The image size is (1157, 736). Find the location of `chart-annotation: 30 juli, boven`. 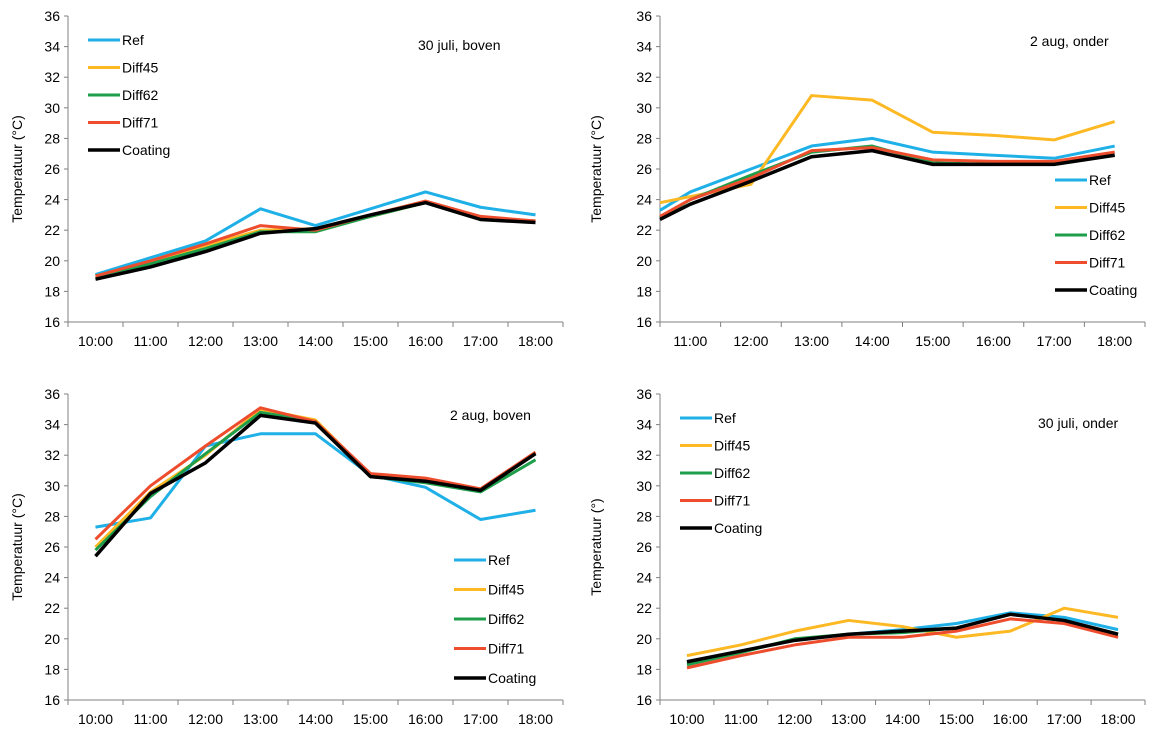

chart-annotation: 30 juli, boven is located at coordinates (459, 45).